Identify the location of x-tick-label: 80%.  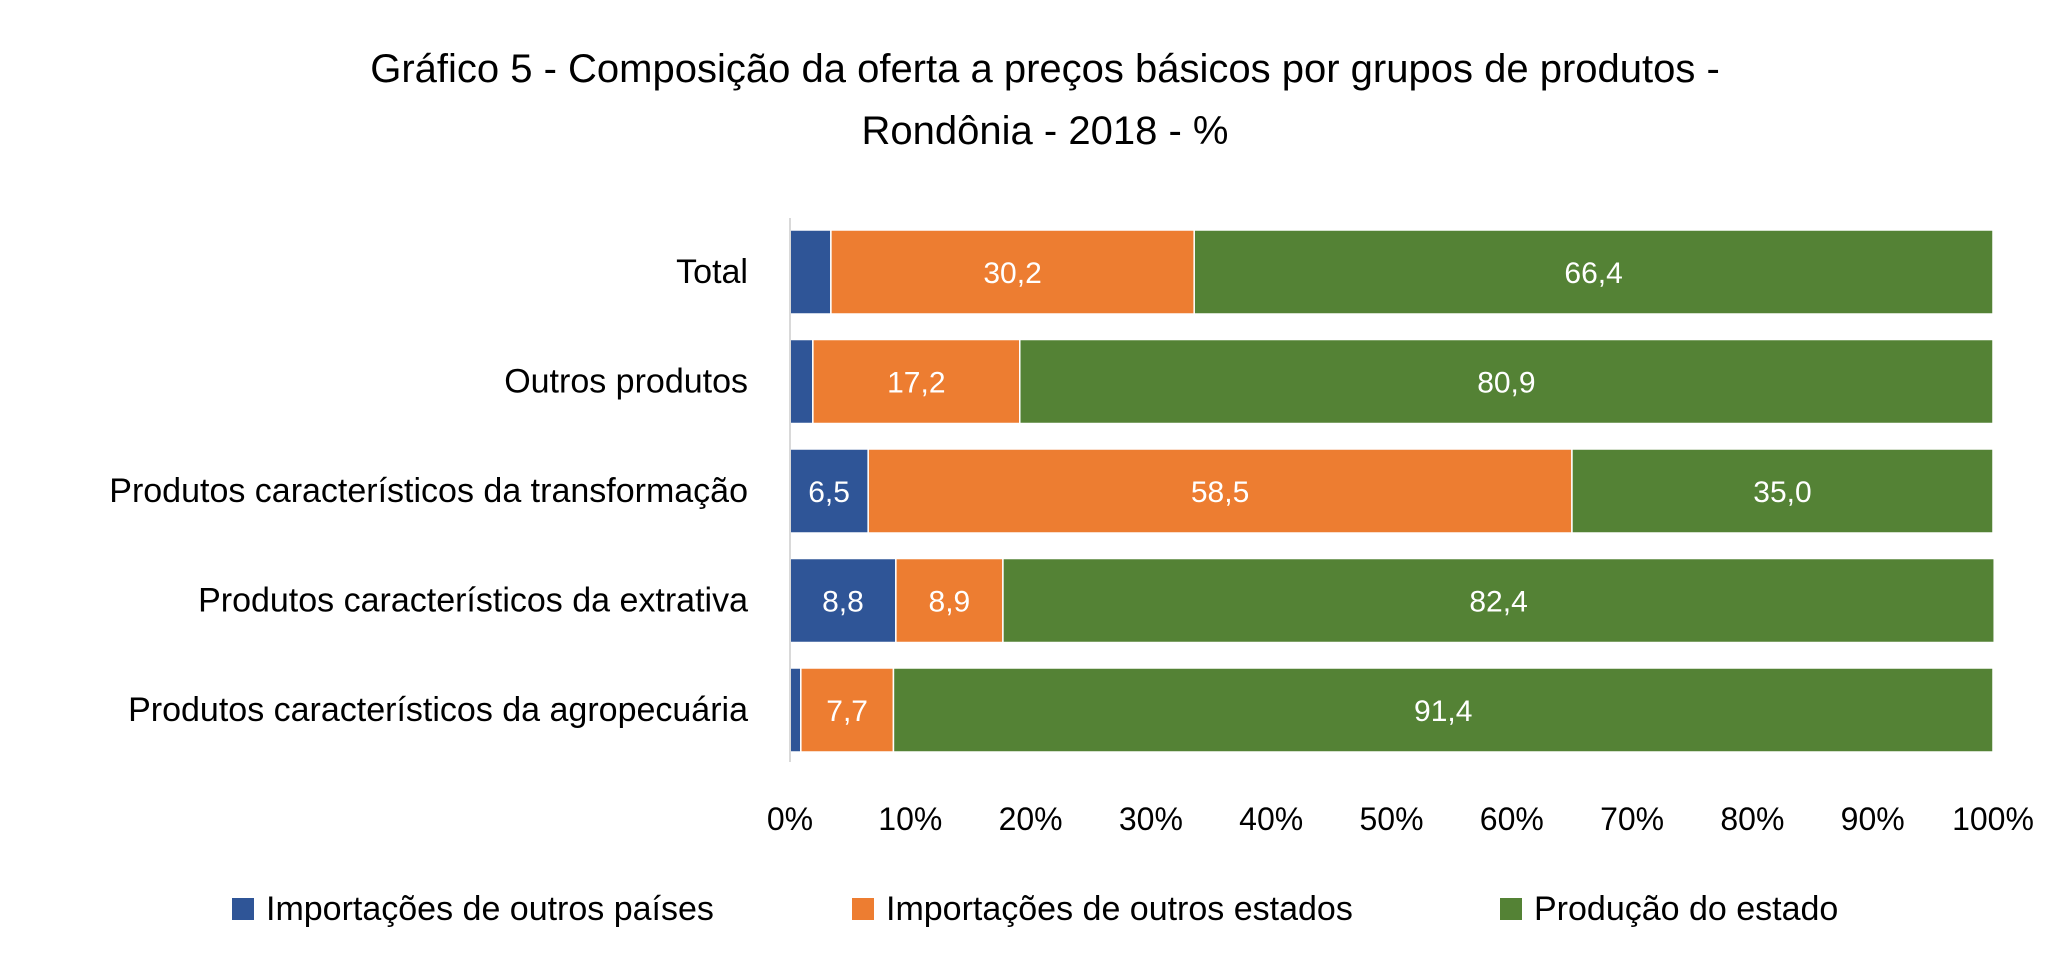
(1752, 819).